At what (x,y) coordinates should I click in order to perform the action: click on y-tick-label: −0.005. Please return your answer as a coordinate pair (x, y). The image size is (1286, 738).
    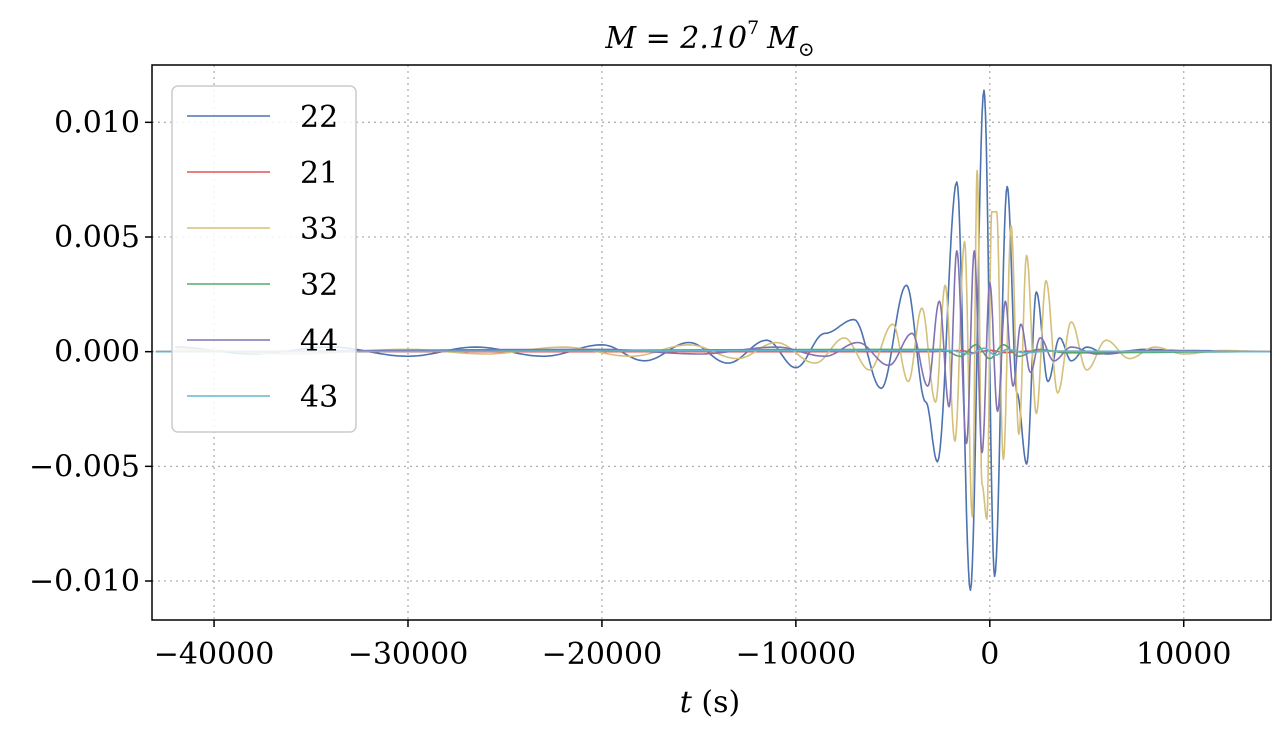
    Looking at the image, I should click on (84, 466).